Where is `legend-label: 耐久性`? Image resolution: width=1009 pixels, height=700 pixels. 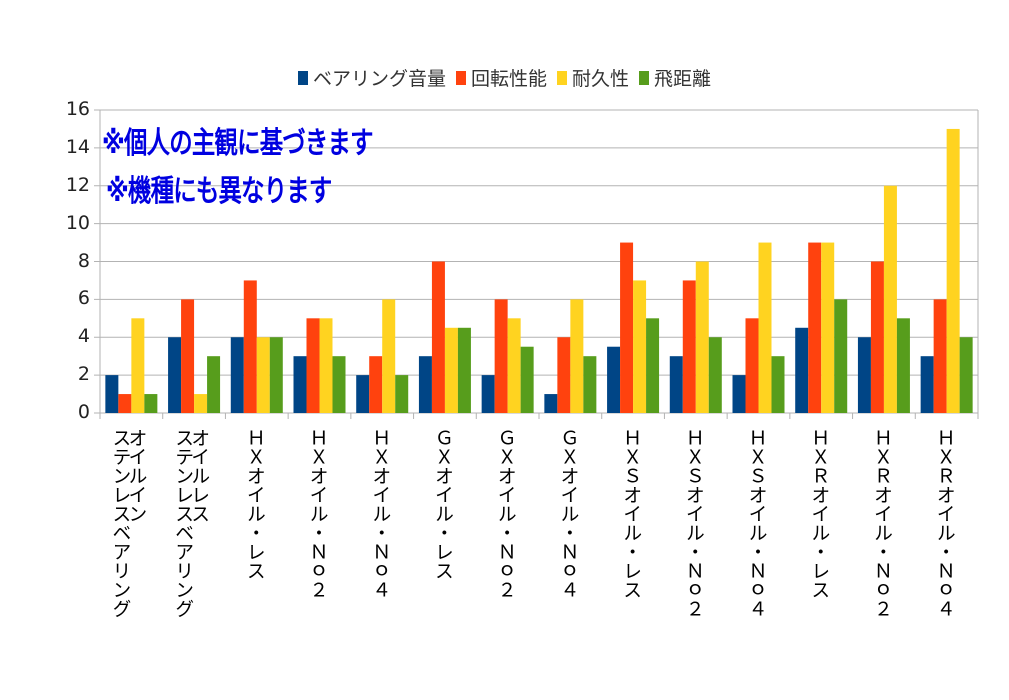
legend-label: 耐久性 is located at coordinates (601, 79).